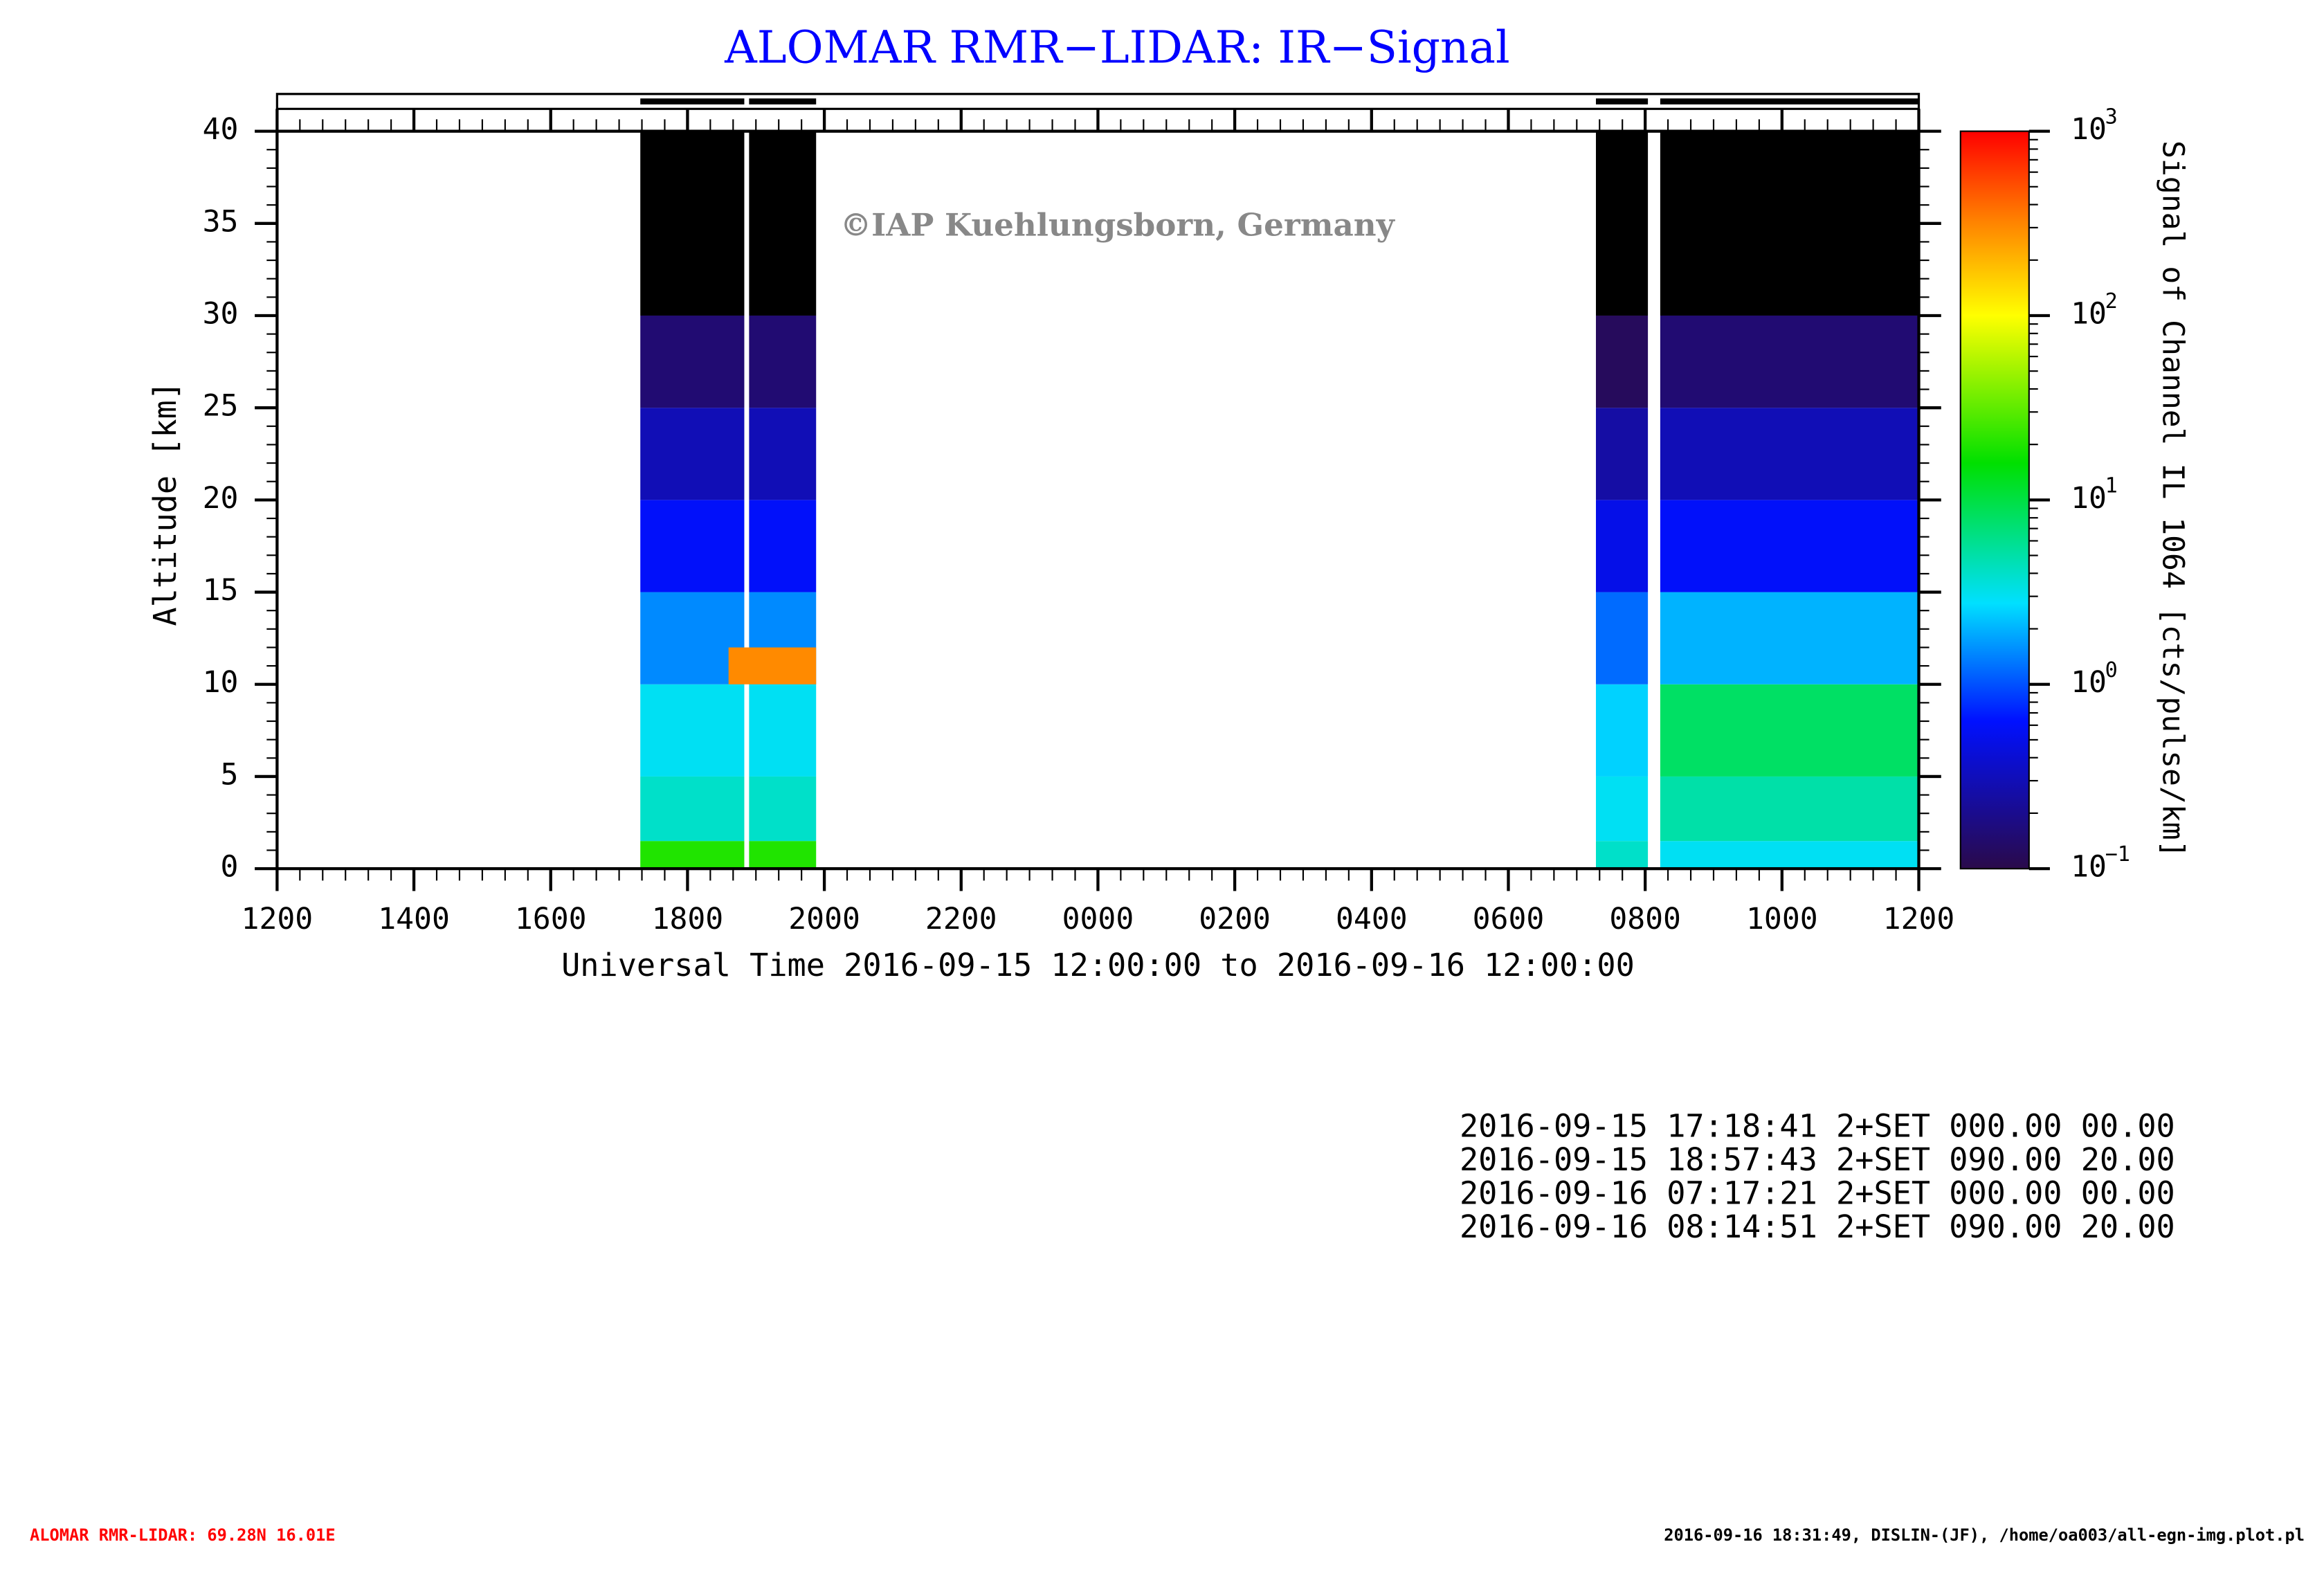  Describe the element at coordinates (1818, 1193) in the screenshot. I see `info-line: 2016-09-16 07:17:21 2+SET 000.00 00.00` at that location.